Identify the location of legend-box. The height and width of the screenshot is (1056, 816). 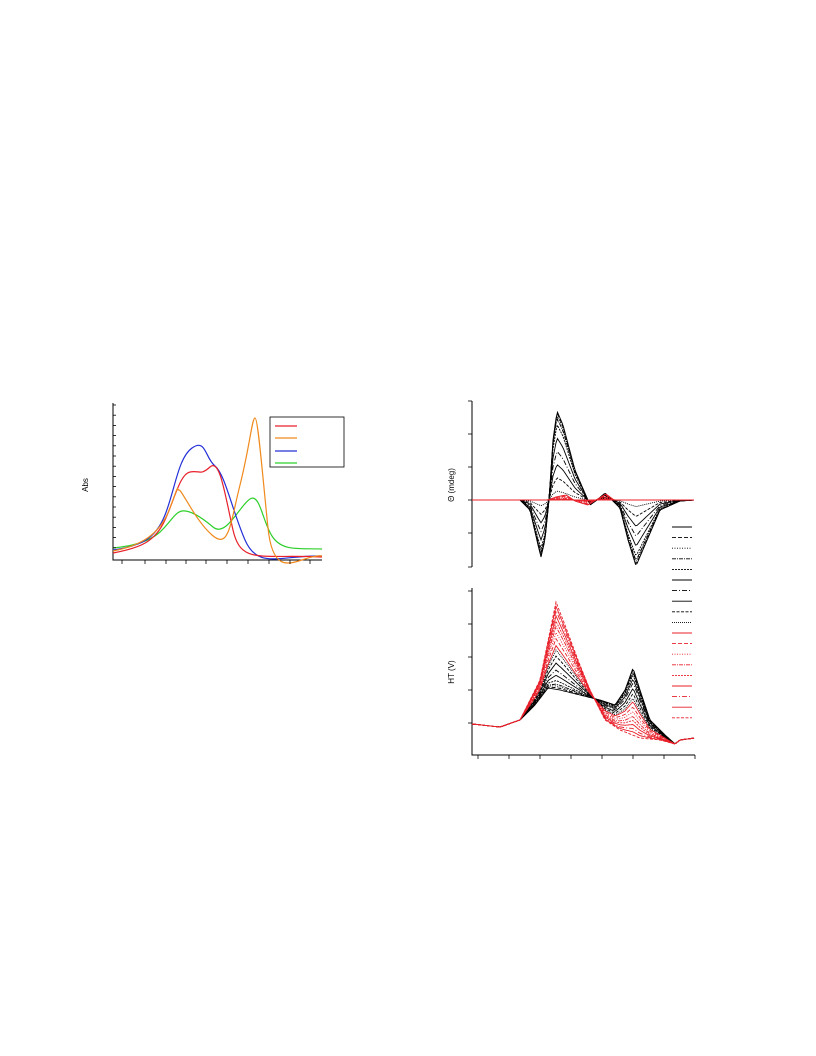
(307, 442).